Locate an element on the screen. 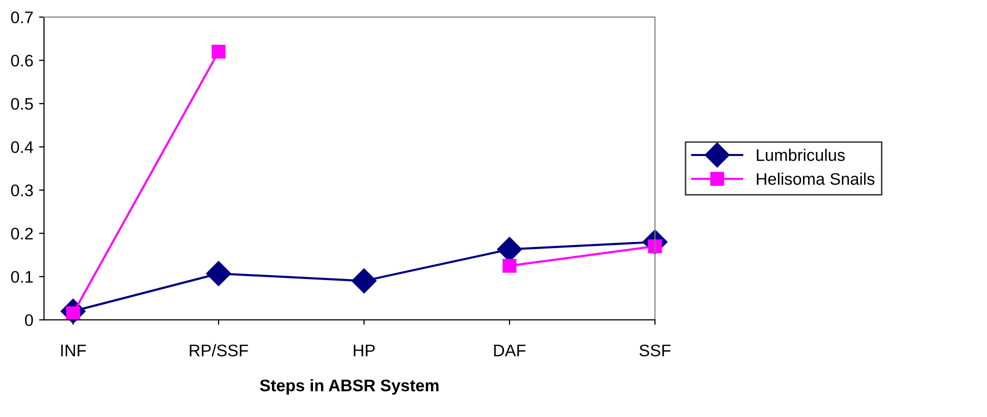  y-tick-label: 0.5 is located at coordinates (22, 104).